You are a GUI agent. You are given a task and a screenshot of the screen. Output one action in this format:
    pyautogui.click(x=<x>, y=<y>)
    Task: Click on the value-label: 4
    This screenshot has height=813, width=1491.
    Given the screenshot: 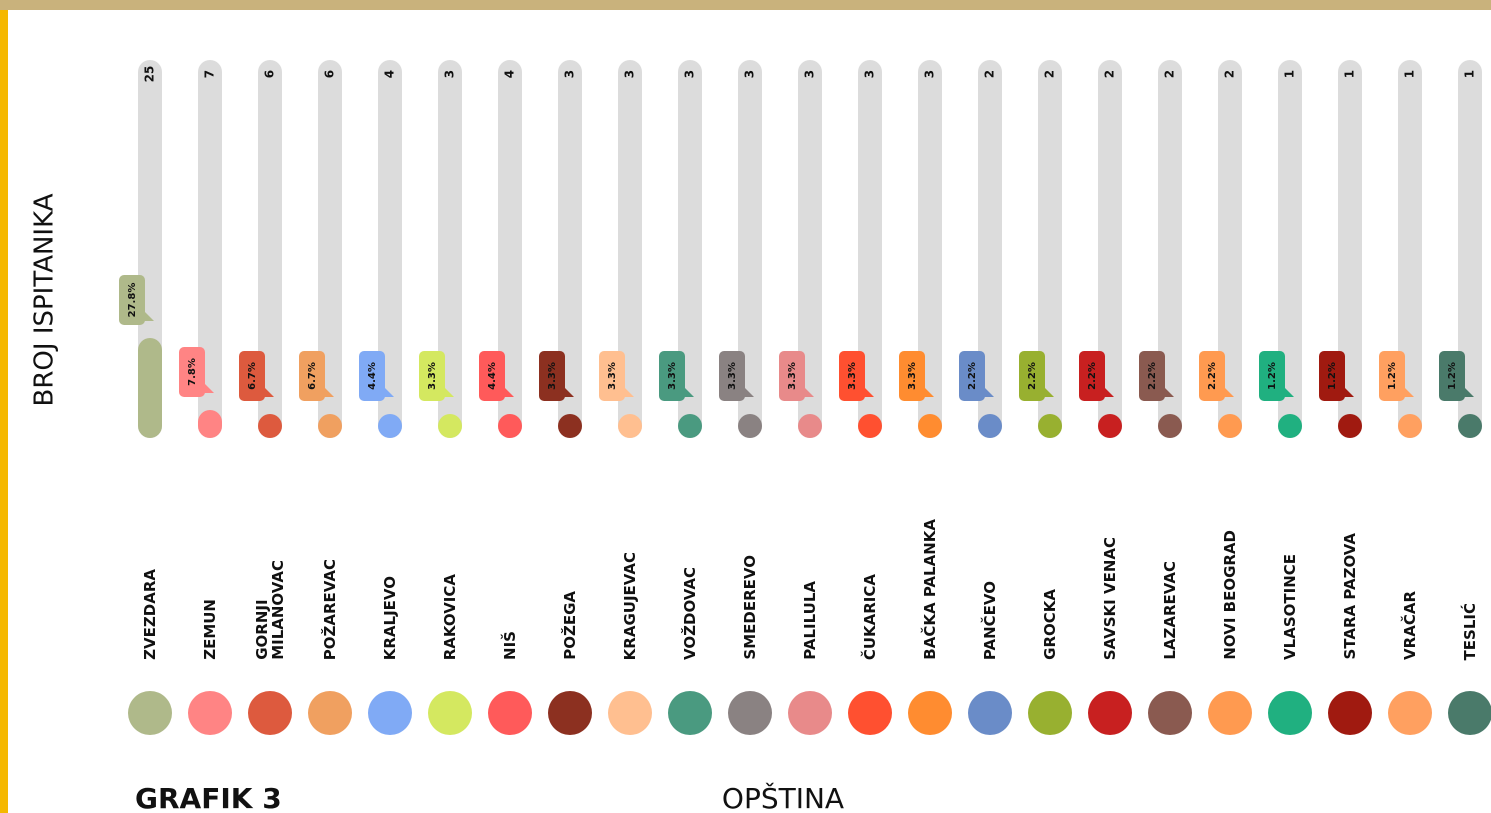 What is the action you would take?
    pyautogui.click(x=390, y=74)
    